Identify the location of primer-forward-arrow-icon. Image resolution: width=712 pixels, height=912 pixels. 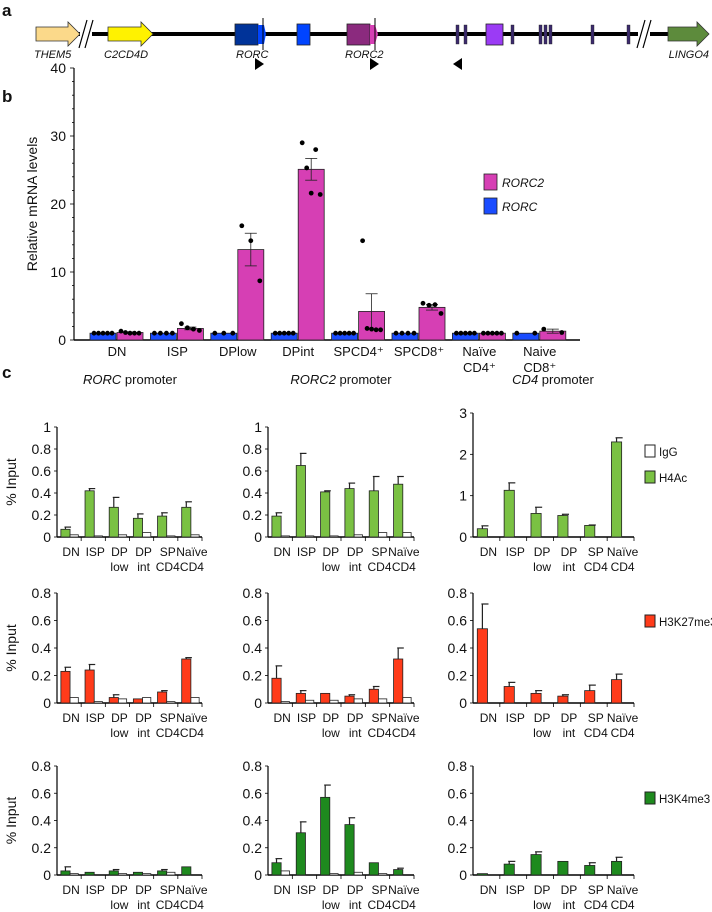
(374, 64).